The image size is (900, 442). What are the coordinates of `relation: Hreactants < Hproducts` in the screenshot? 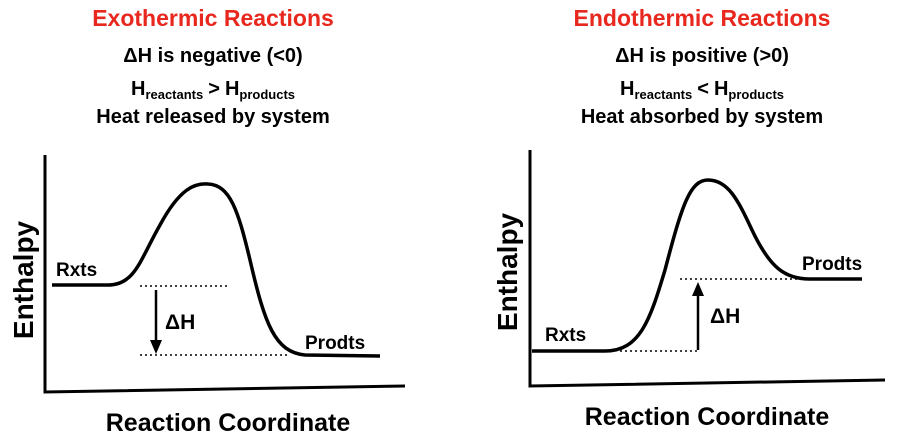 It's located at (702, 90).